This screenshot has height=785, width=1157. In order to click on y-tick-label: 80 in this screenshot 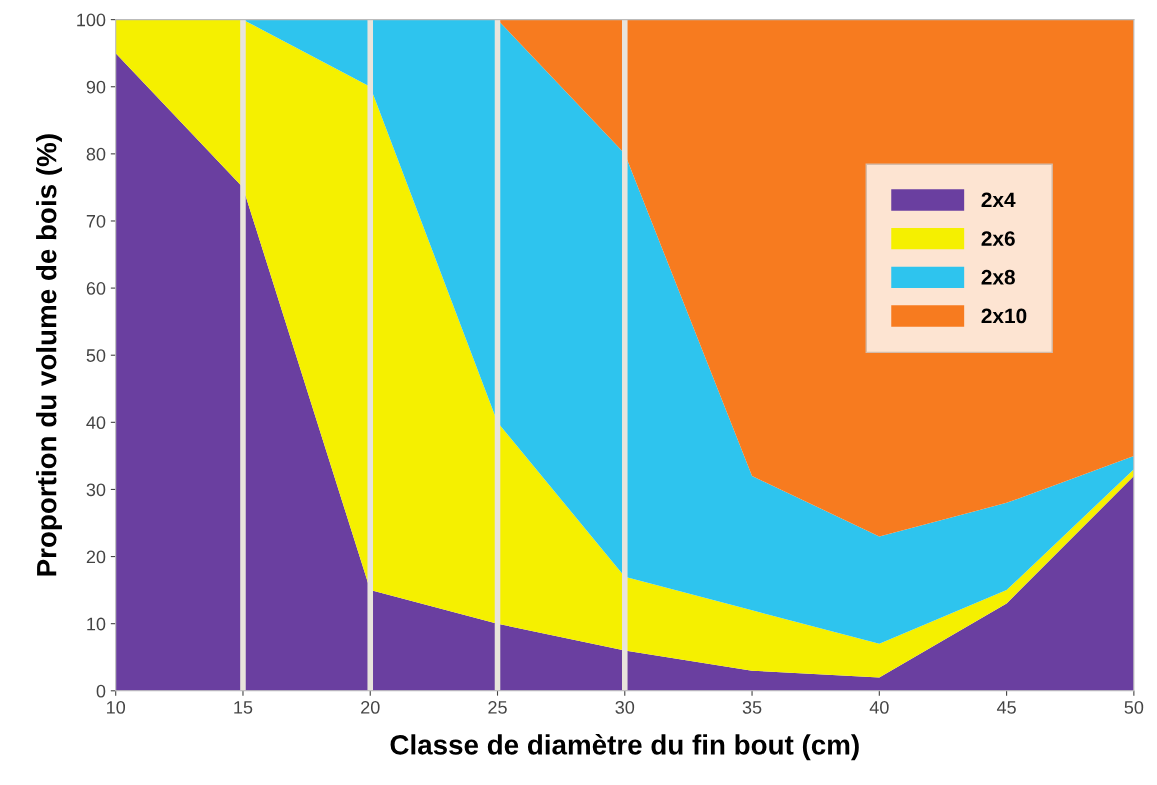, I will do `click(96, 154)`.